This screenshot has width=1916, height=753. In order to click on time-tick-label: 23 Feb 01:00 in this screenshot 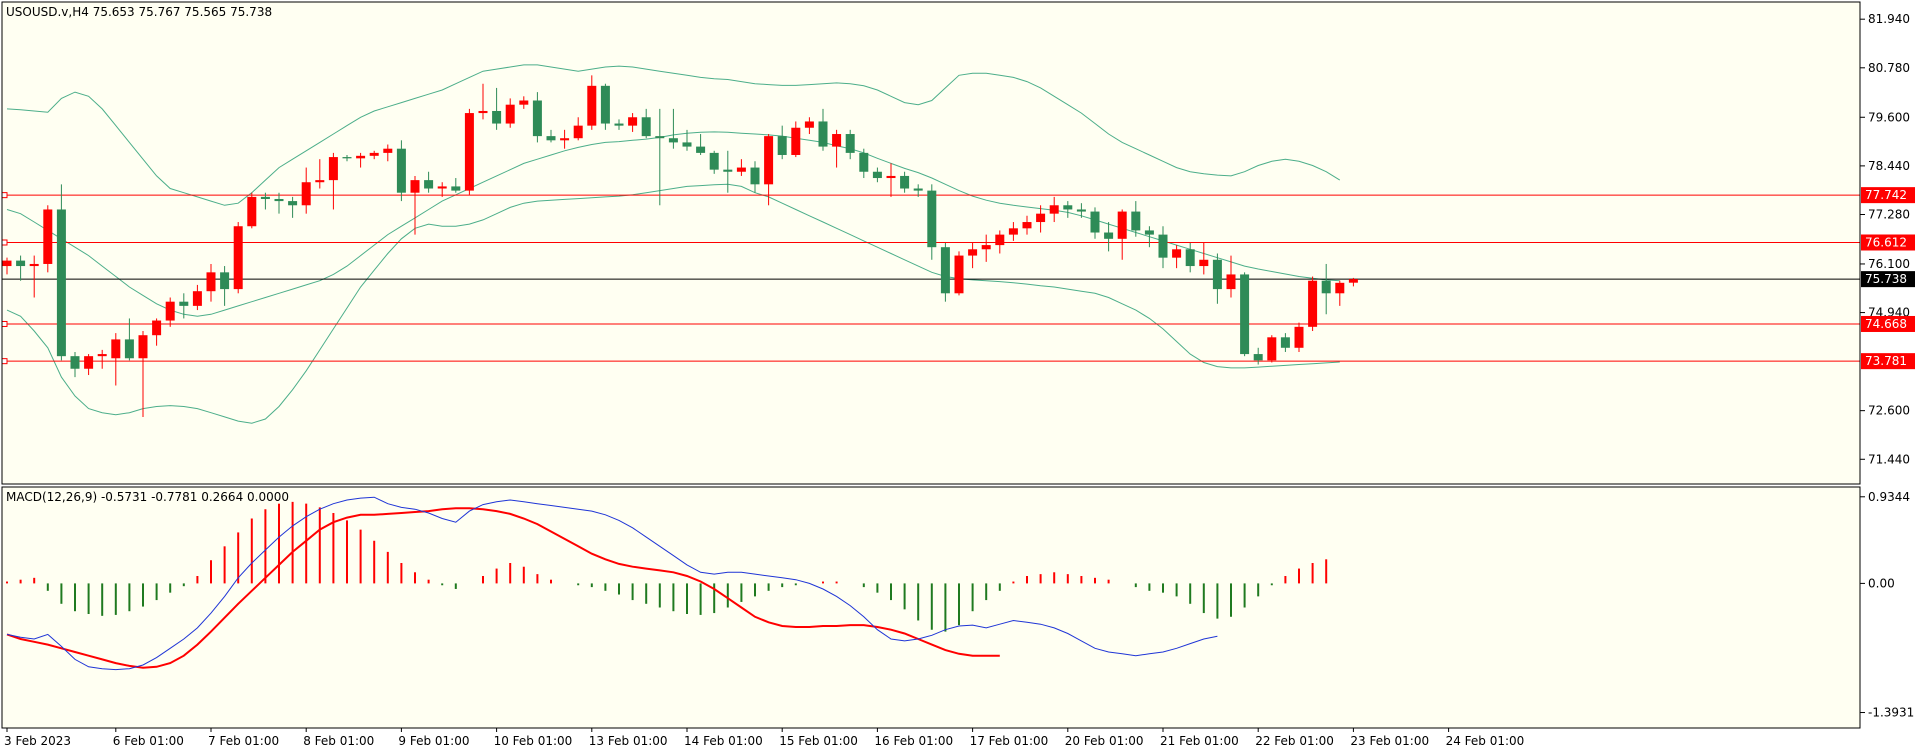, I will do `click(1389, 741)`.